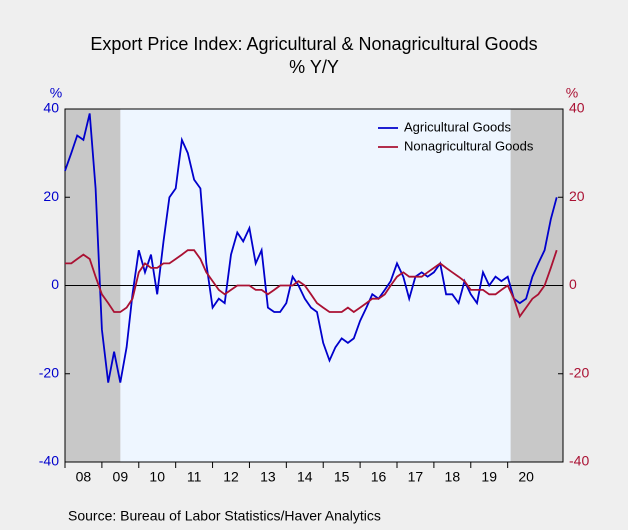 This screenshot has height=530, width=628. Describe the element at coordinates (268, 477) in the screenshot. I see `x-tick-label: 13` at that location.